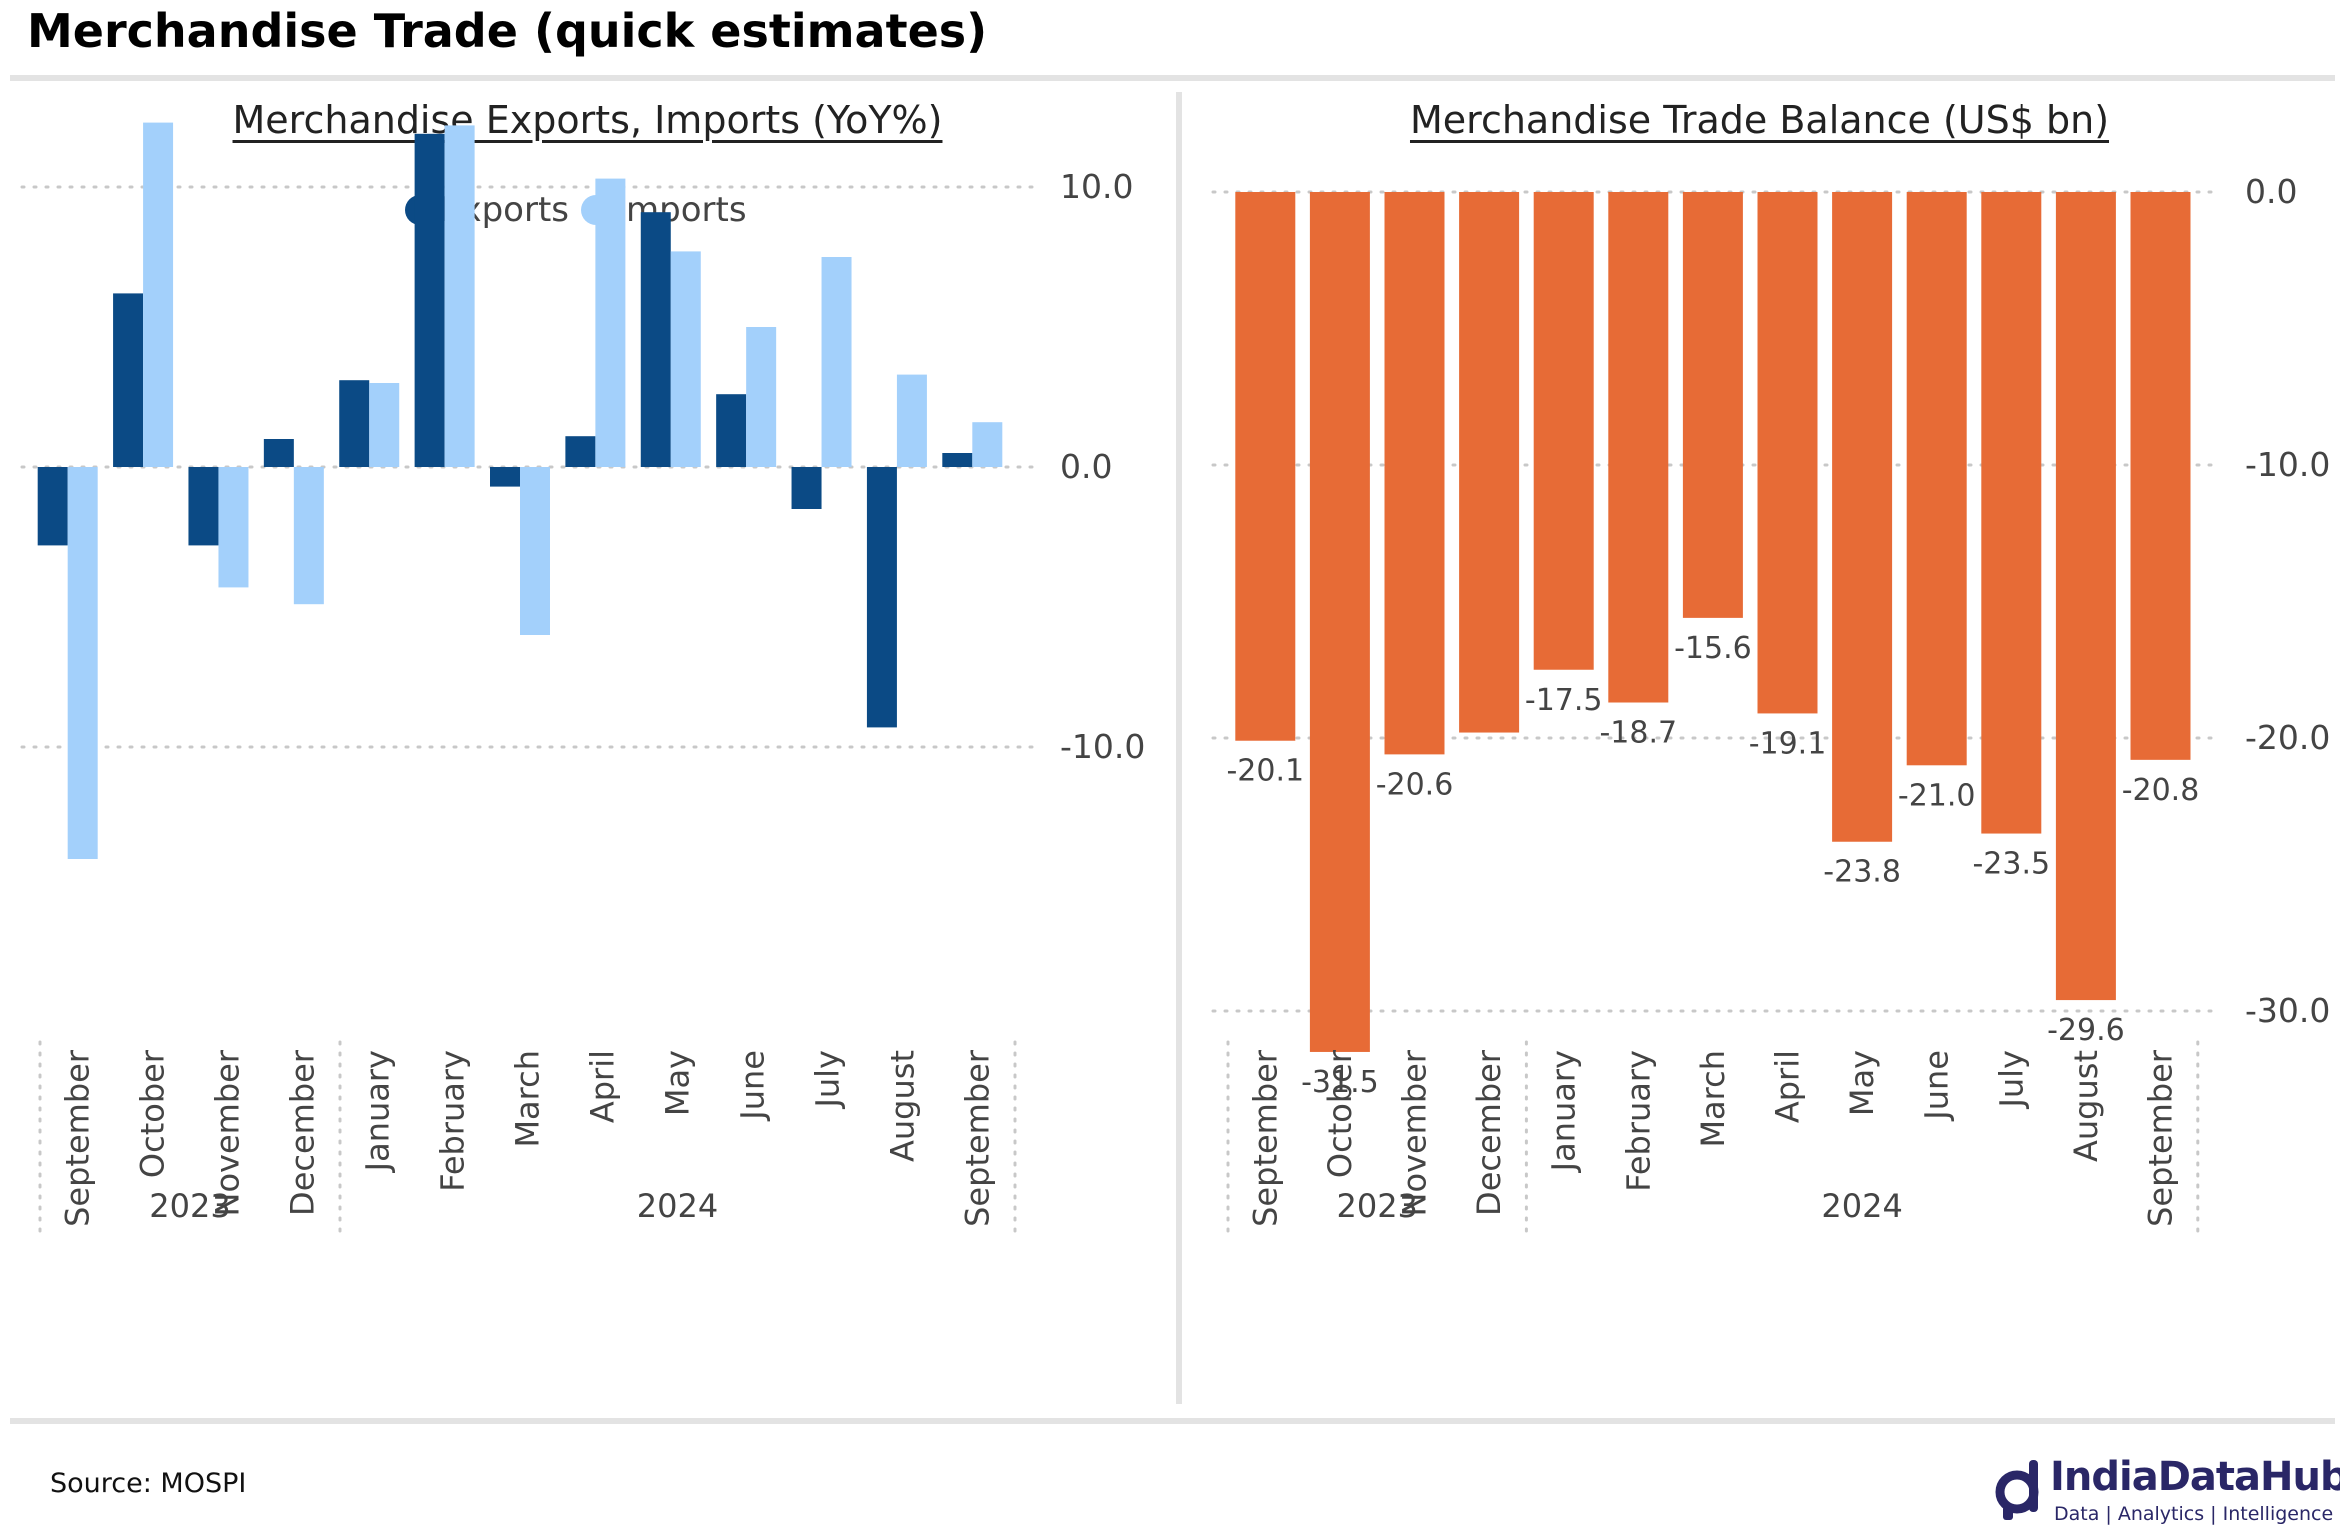 The image size is (2340, 1540). I want to click on data-label: -18.7, so click(1638, 733).